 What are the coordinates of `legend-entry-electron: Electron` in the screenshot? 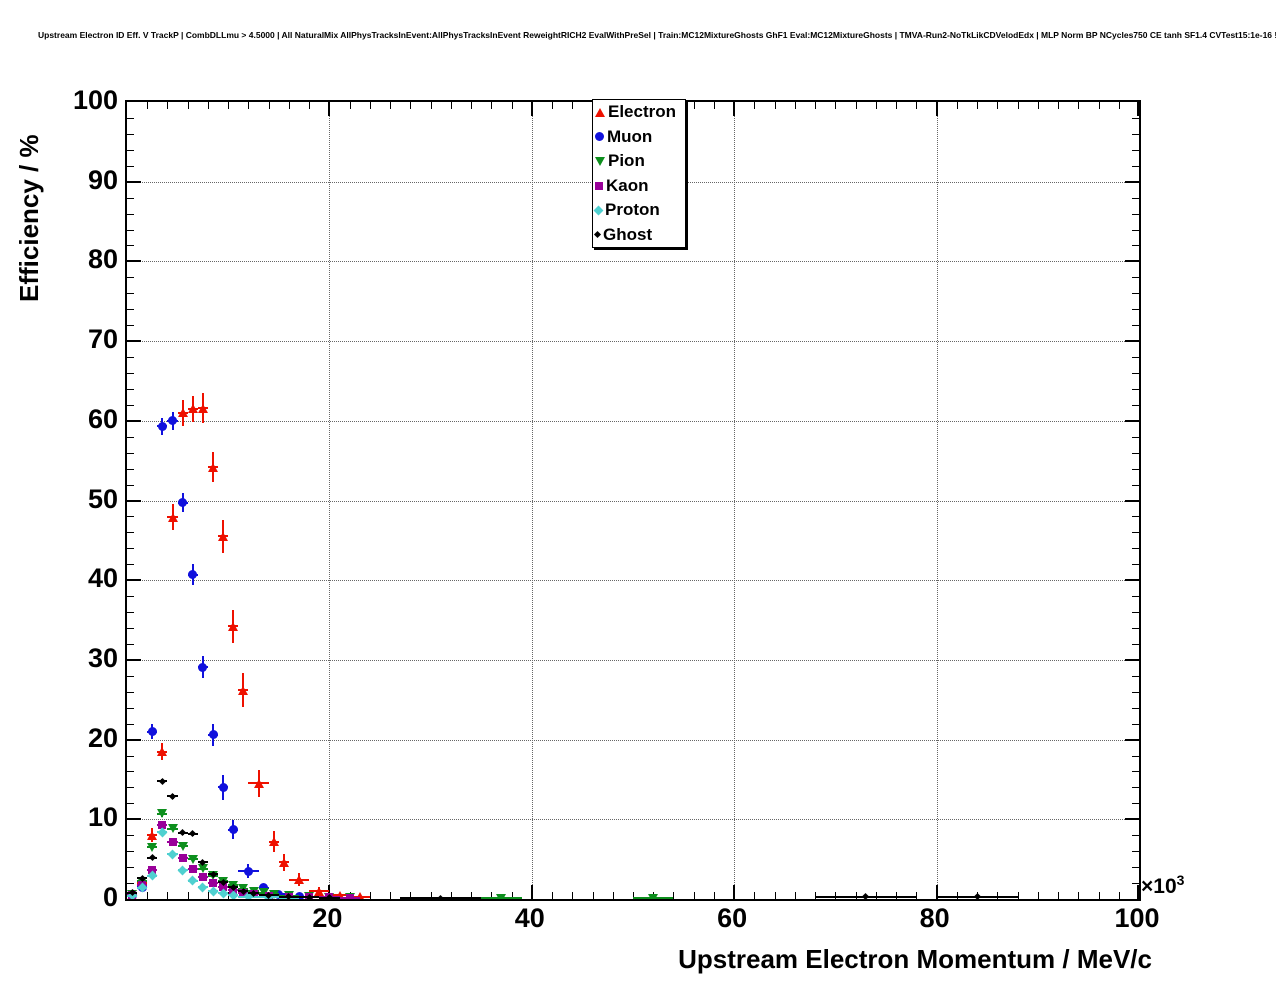 It's located at (639, 112).